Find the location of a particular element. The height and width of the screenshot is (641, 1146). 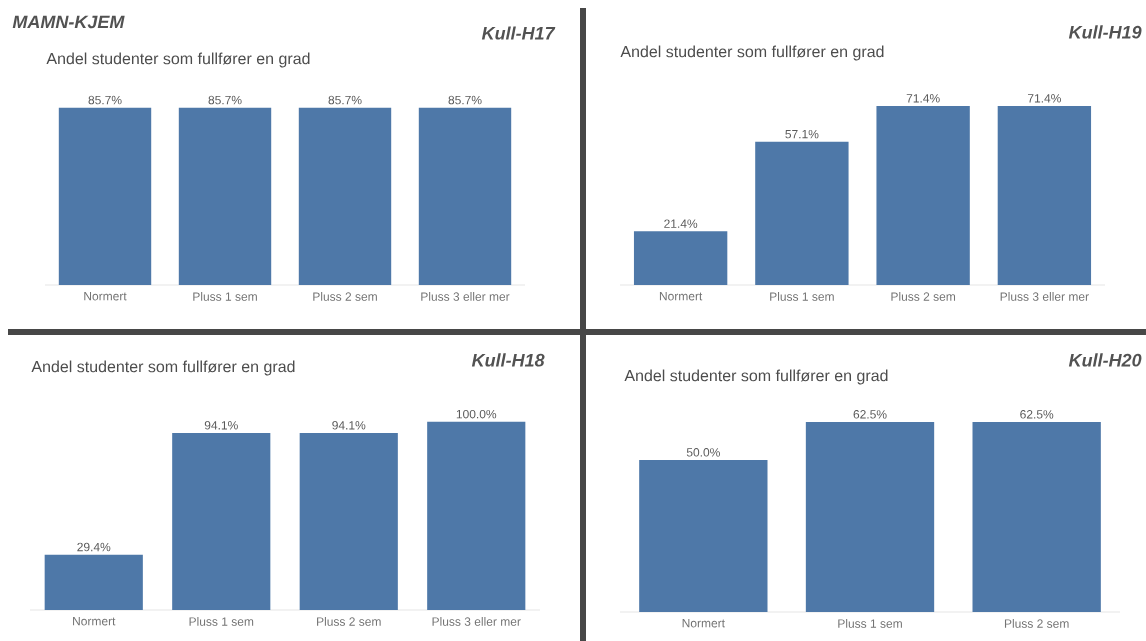

data-label: 29.4% is located at coordinates (94, 547).